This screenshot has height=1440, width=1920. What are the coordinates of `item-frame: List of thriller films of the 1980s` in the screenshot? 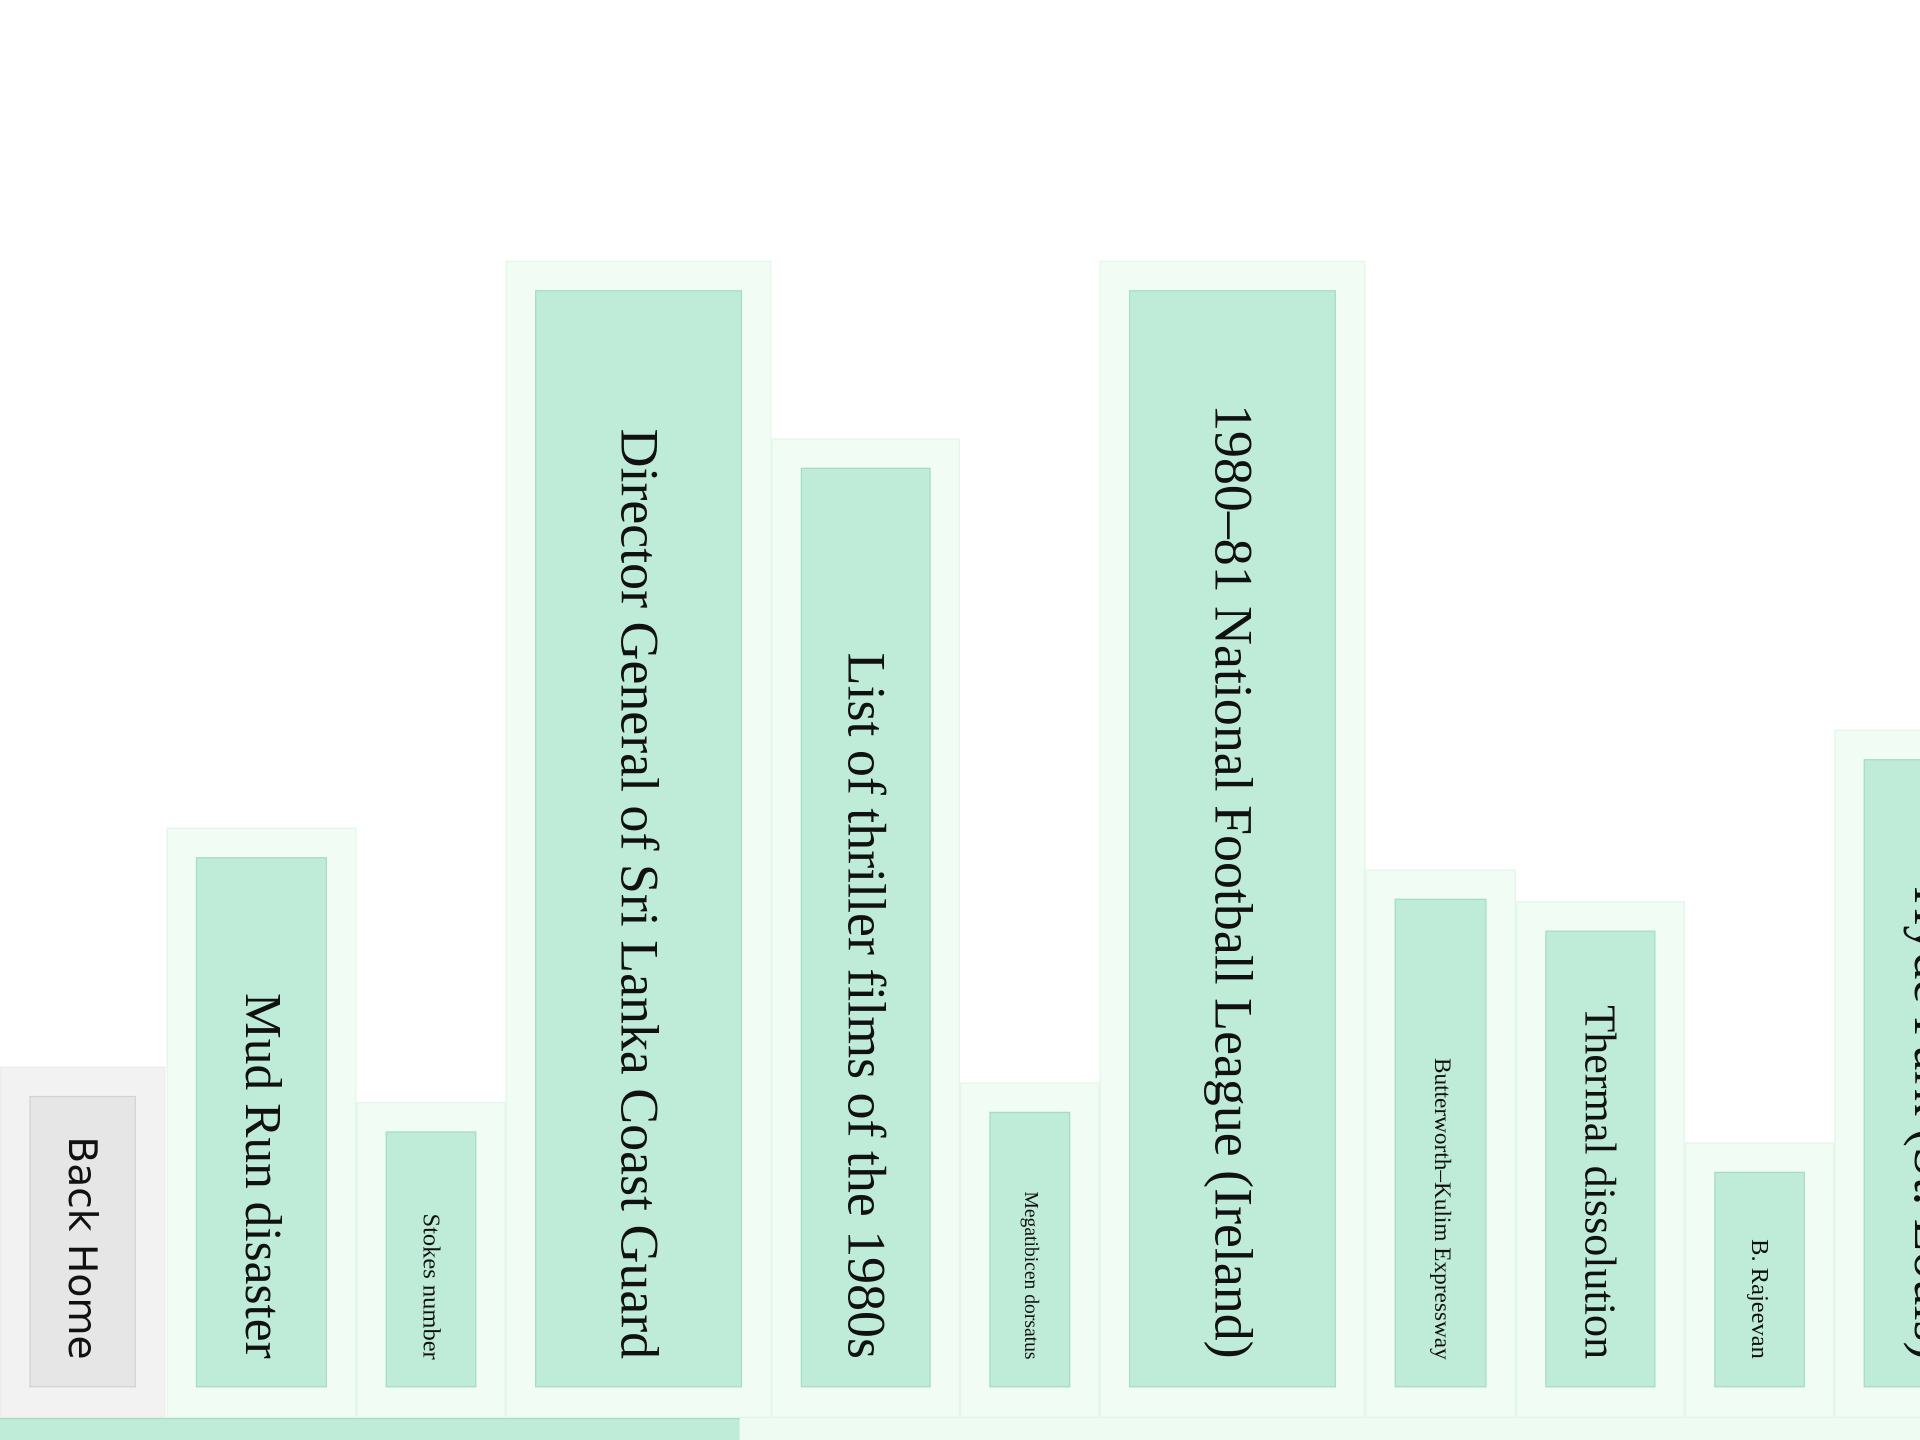 It's located at (866, 928).